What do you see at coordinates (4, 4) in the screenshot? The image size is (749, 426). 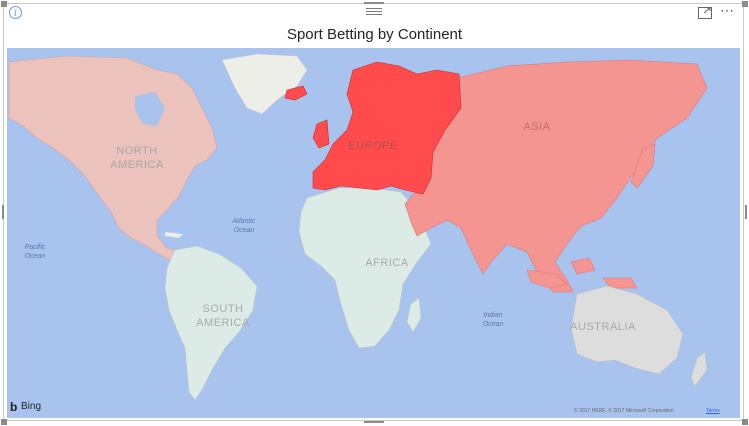 I see `resize-handle-top-left` at bounding box center [4, 4].